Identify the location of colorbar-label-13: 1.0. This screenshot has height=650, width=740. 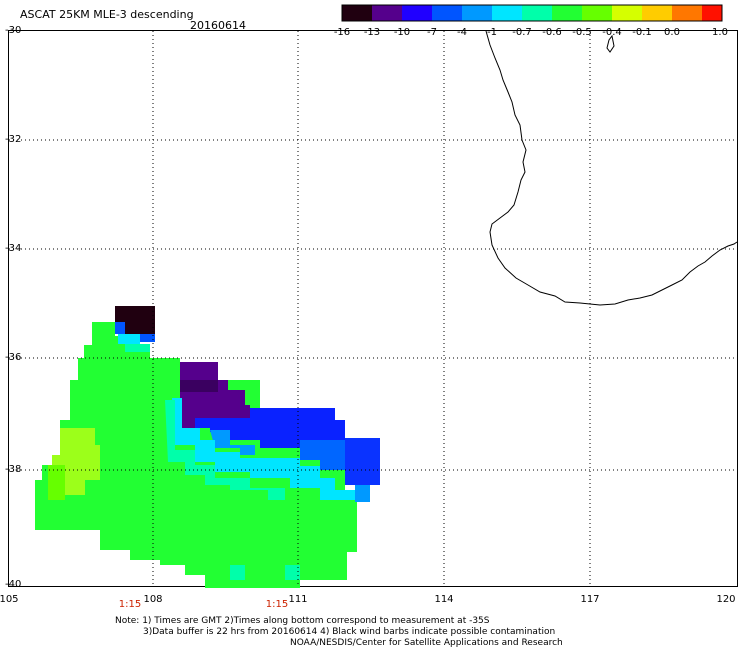
(720, 32).